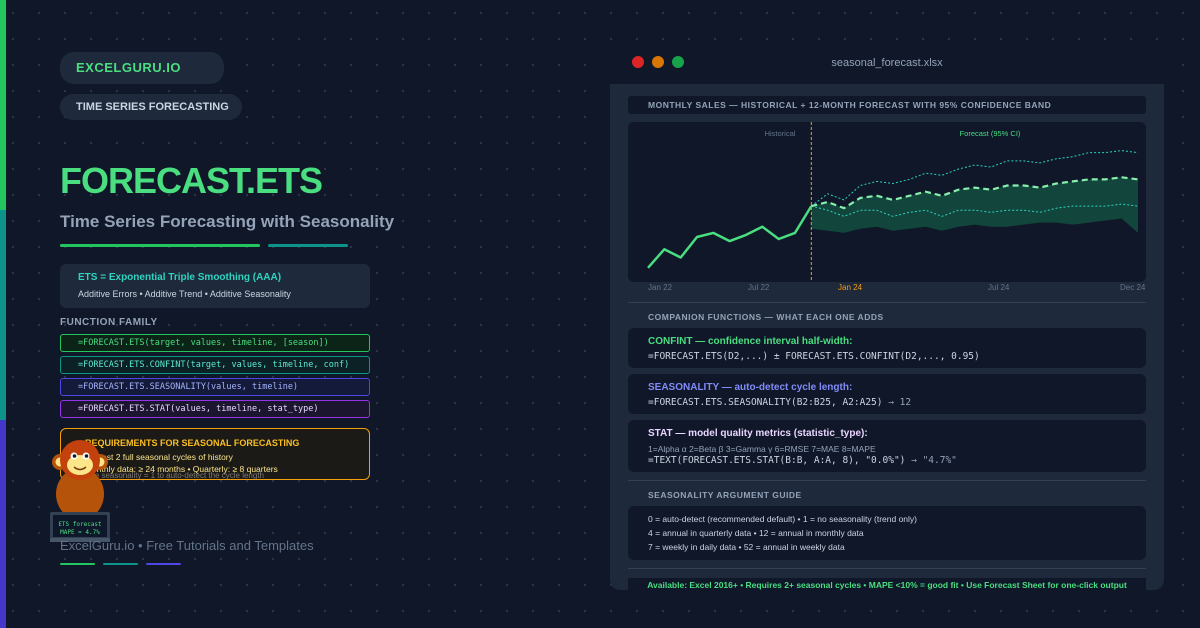 The image size is (1200, 628). Describe the element at coordinates (308, 245) in the screenshot. I see `title-underline-teal` at that location.